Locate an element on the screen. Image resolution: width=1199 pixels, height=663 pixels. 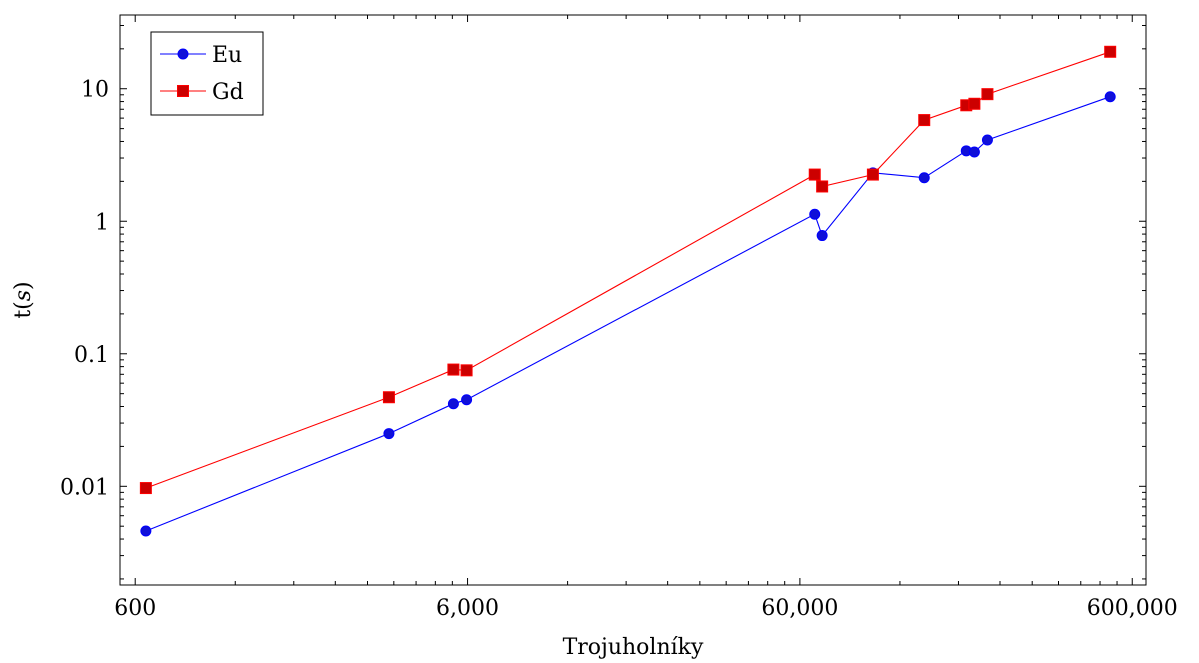
x-tick-label: 600,000 is located at coordinates (1132, 608).